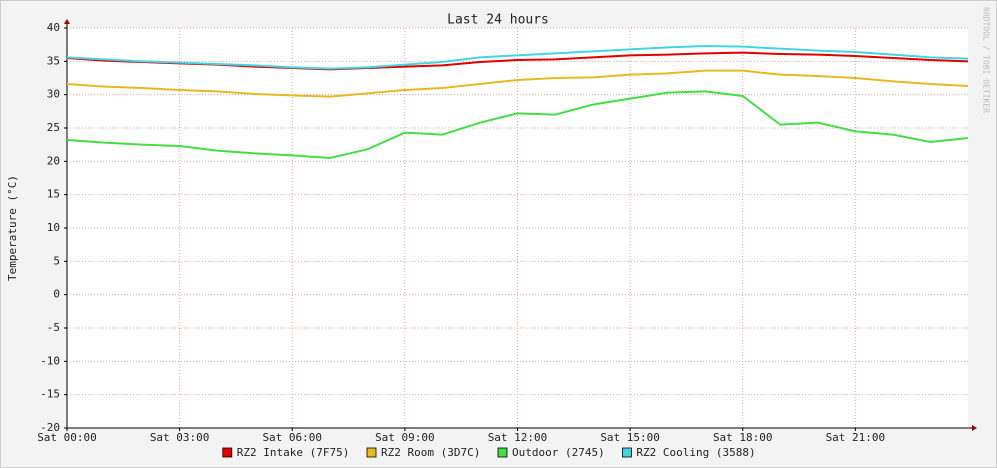  What do you see at coordinates (974, 428) in the screenshot?
I see `x-axis-arrow` at bounding box center [974, 428].